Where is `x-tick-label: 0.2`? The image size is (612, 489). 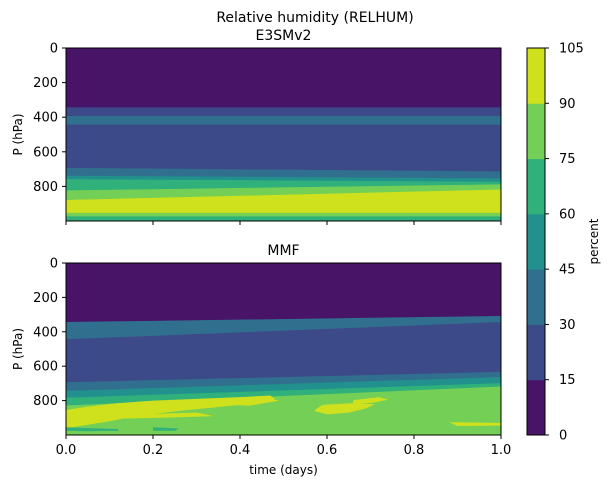
x-tick-label: 0.2 is located at coordinates (153, 450).